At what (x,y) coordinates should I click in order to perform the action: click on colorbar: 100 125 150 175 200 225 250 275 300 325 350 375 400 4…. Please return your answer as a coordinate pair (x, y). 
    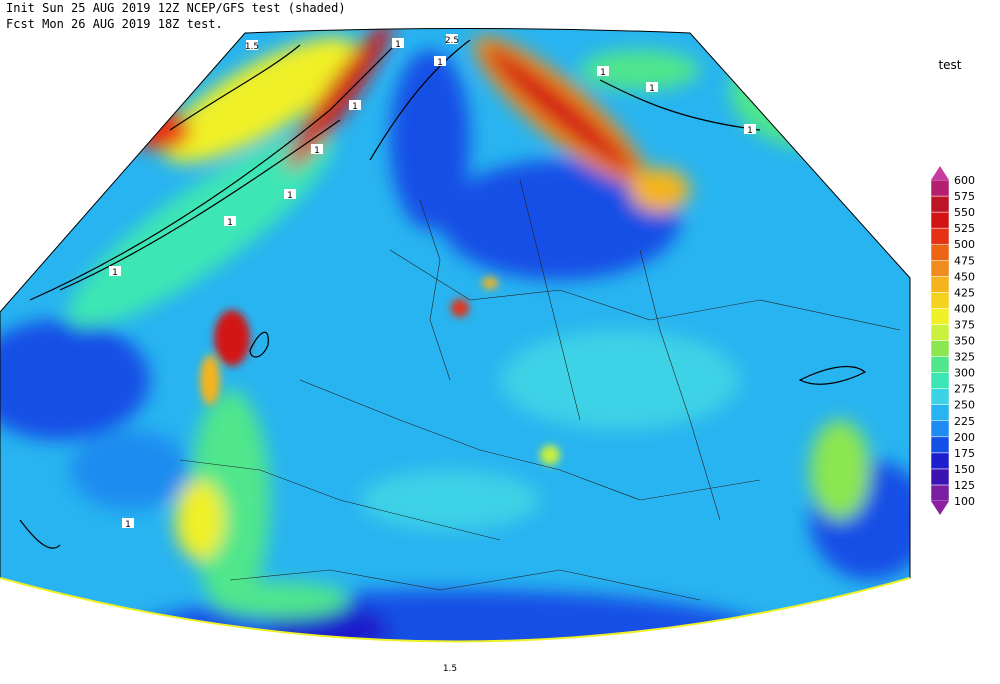
    Looking at the image, I should click on (952, 340).